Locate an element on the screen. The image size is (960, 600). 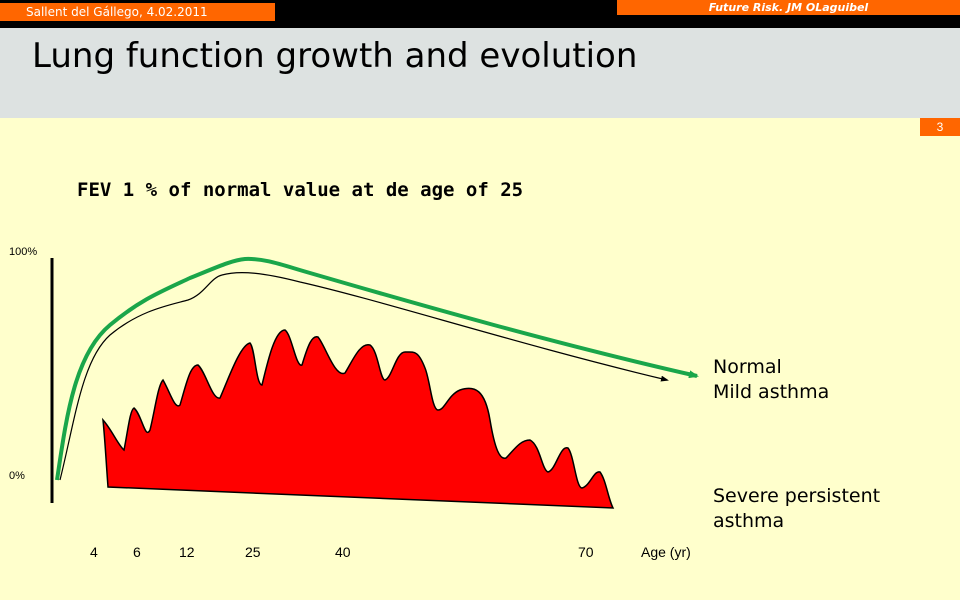
slide-title: Lung function growth and evolution is located at coordinates (335, 56).